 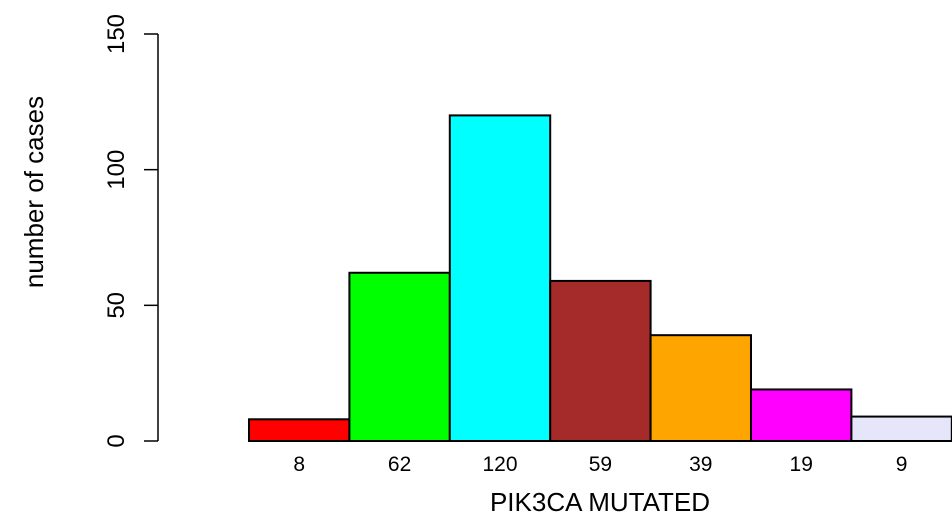 I want to click on bar-category-label: 59, so click(x=600, y=464).